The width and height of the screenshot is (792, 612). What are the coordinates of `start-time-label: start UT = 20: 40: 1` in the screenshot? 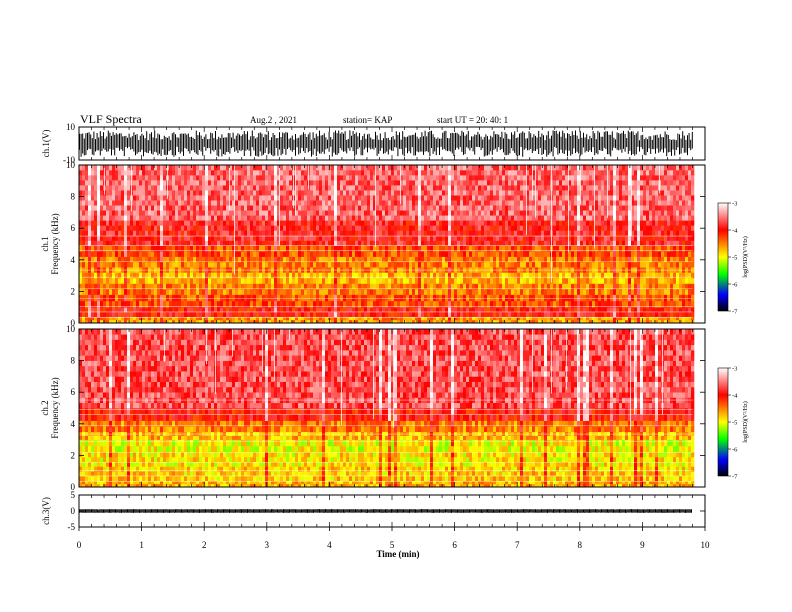 It's located at (472, 120).